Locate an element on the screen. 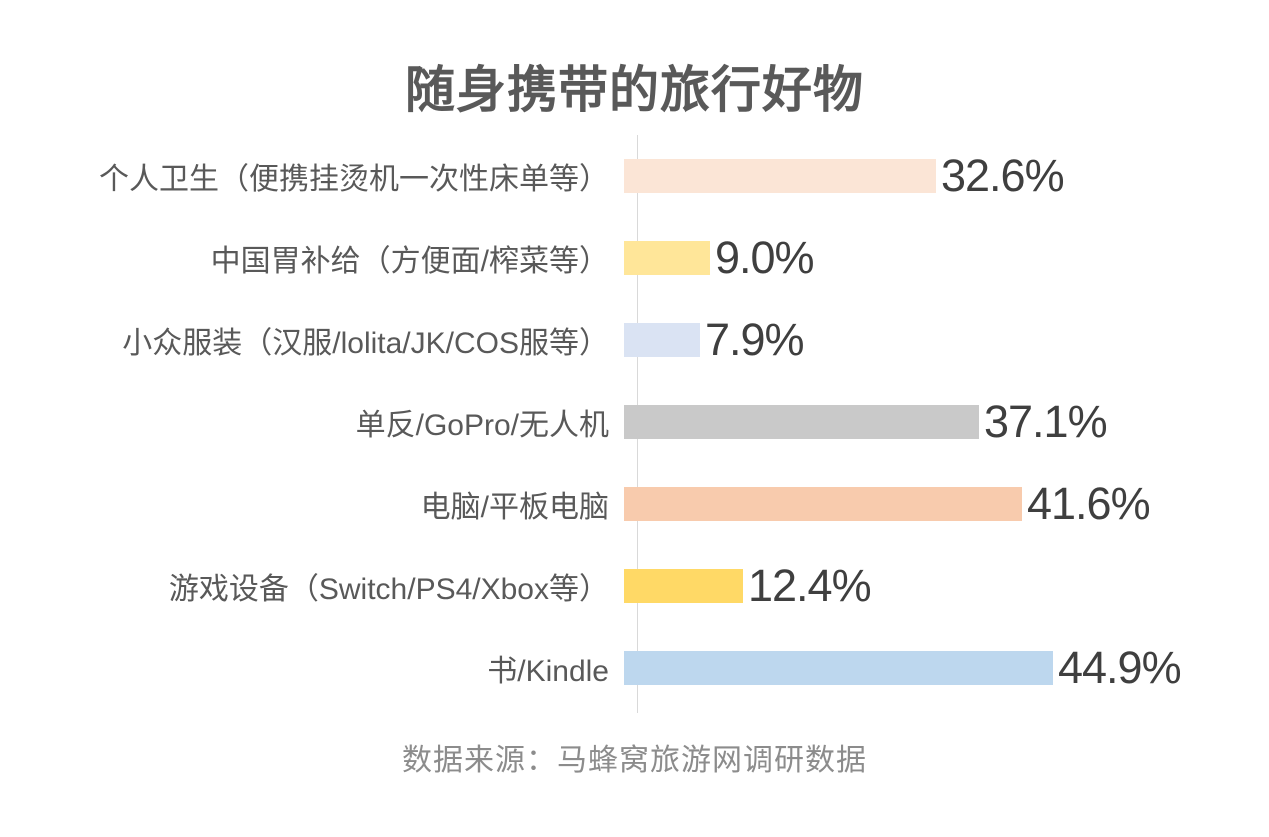 Image resolution: width=1269 pixels, height=837 pixels. category-label: 个人卫生（便携挂烫机一次性床单等） is located at coordinates (354, 179).